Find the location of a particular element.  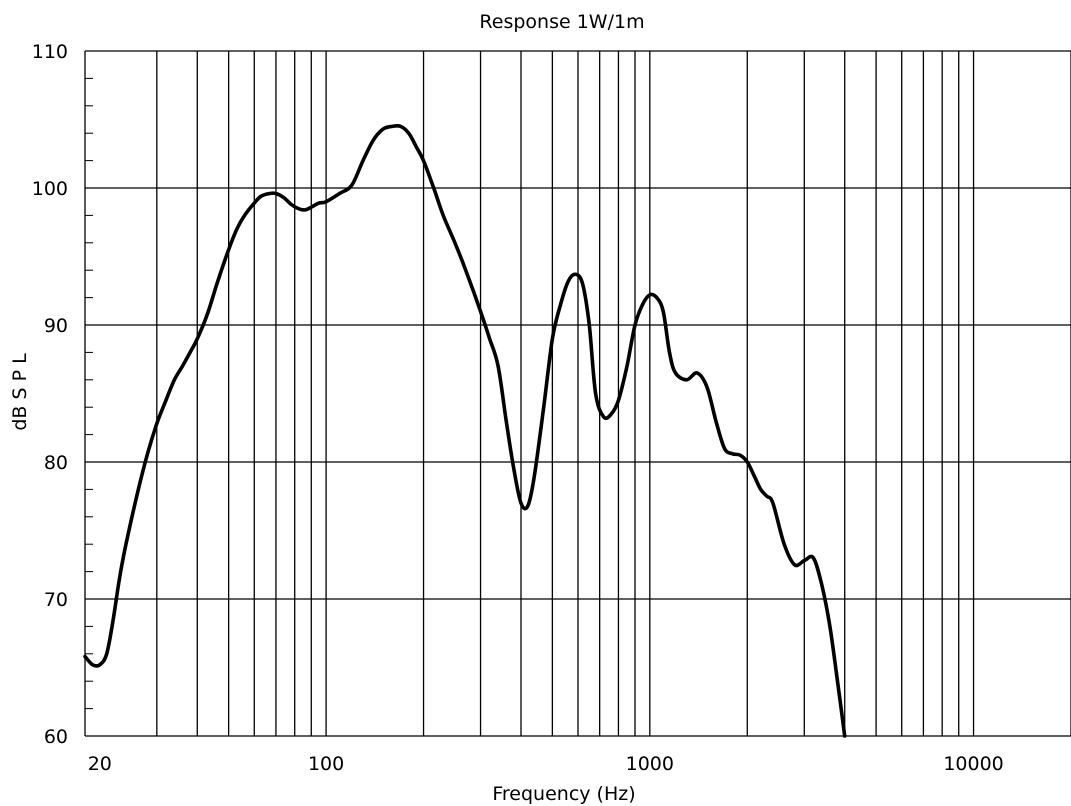

y-tick-label: 60 is located at coordinates (56, 737).